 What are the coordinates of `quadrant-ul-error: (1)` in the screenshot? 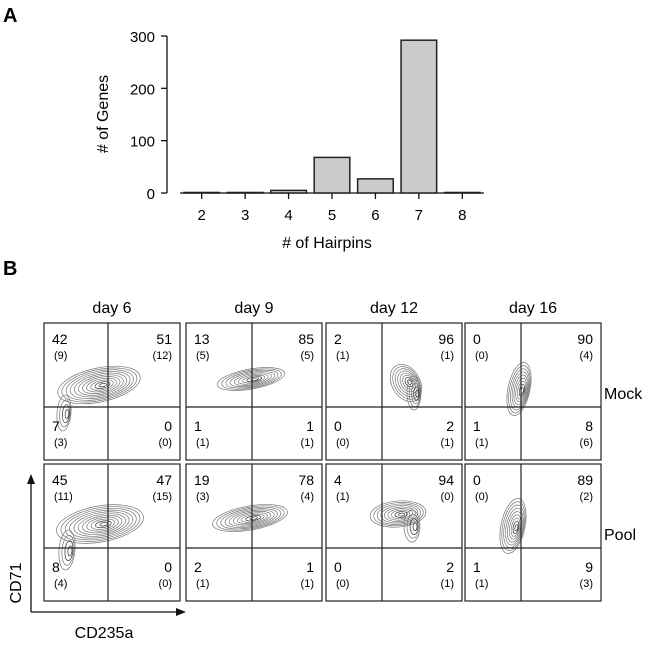 It's located at (342, 497).